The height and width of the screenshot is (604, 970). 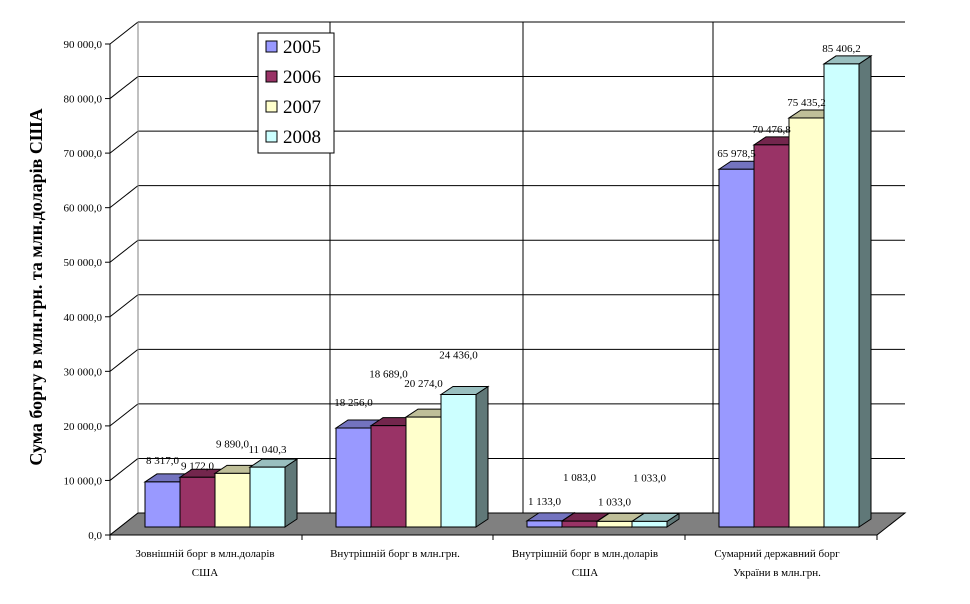 What do you see at coordinates (83, 100) in the screenshot?
I see `y-tick-label: 80 000,0` at bounding box center [83, 100].